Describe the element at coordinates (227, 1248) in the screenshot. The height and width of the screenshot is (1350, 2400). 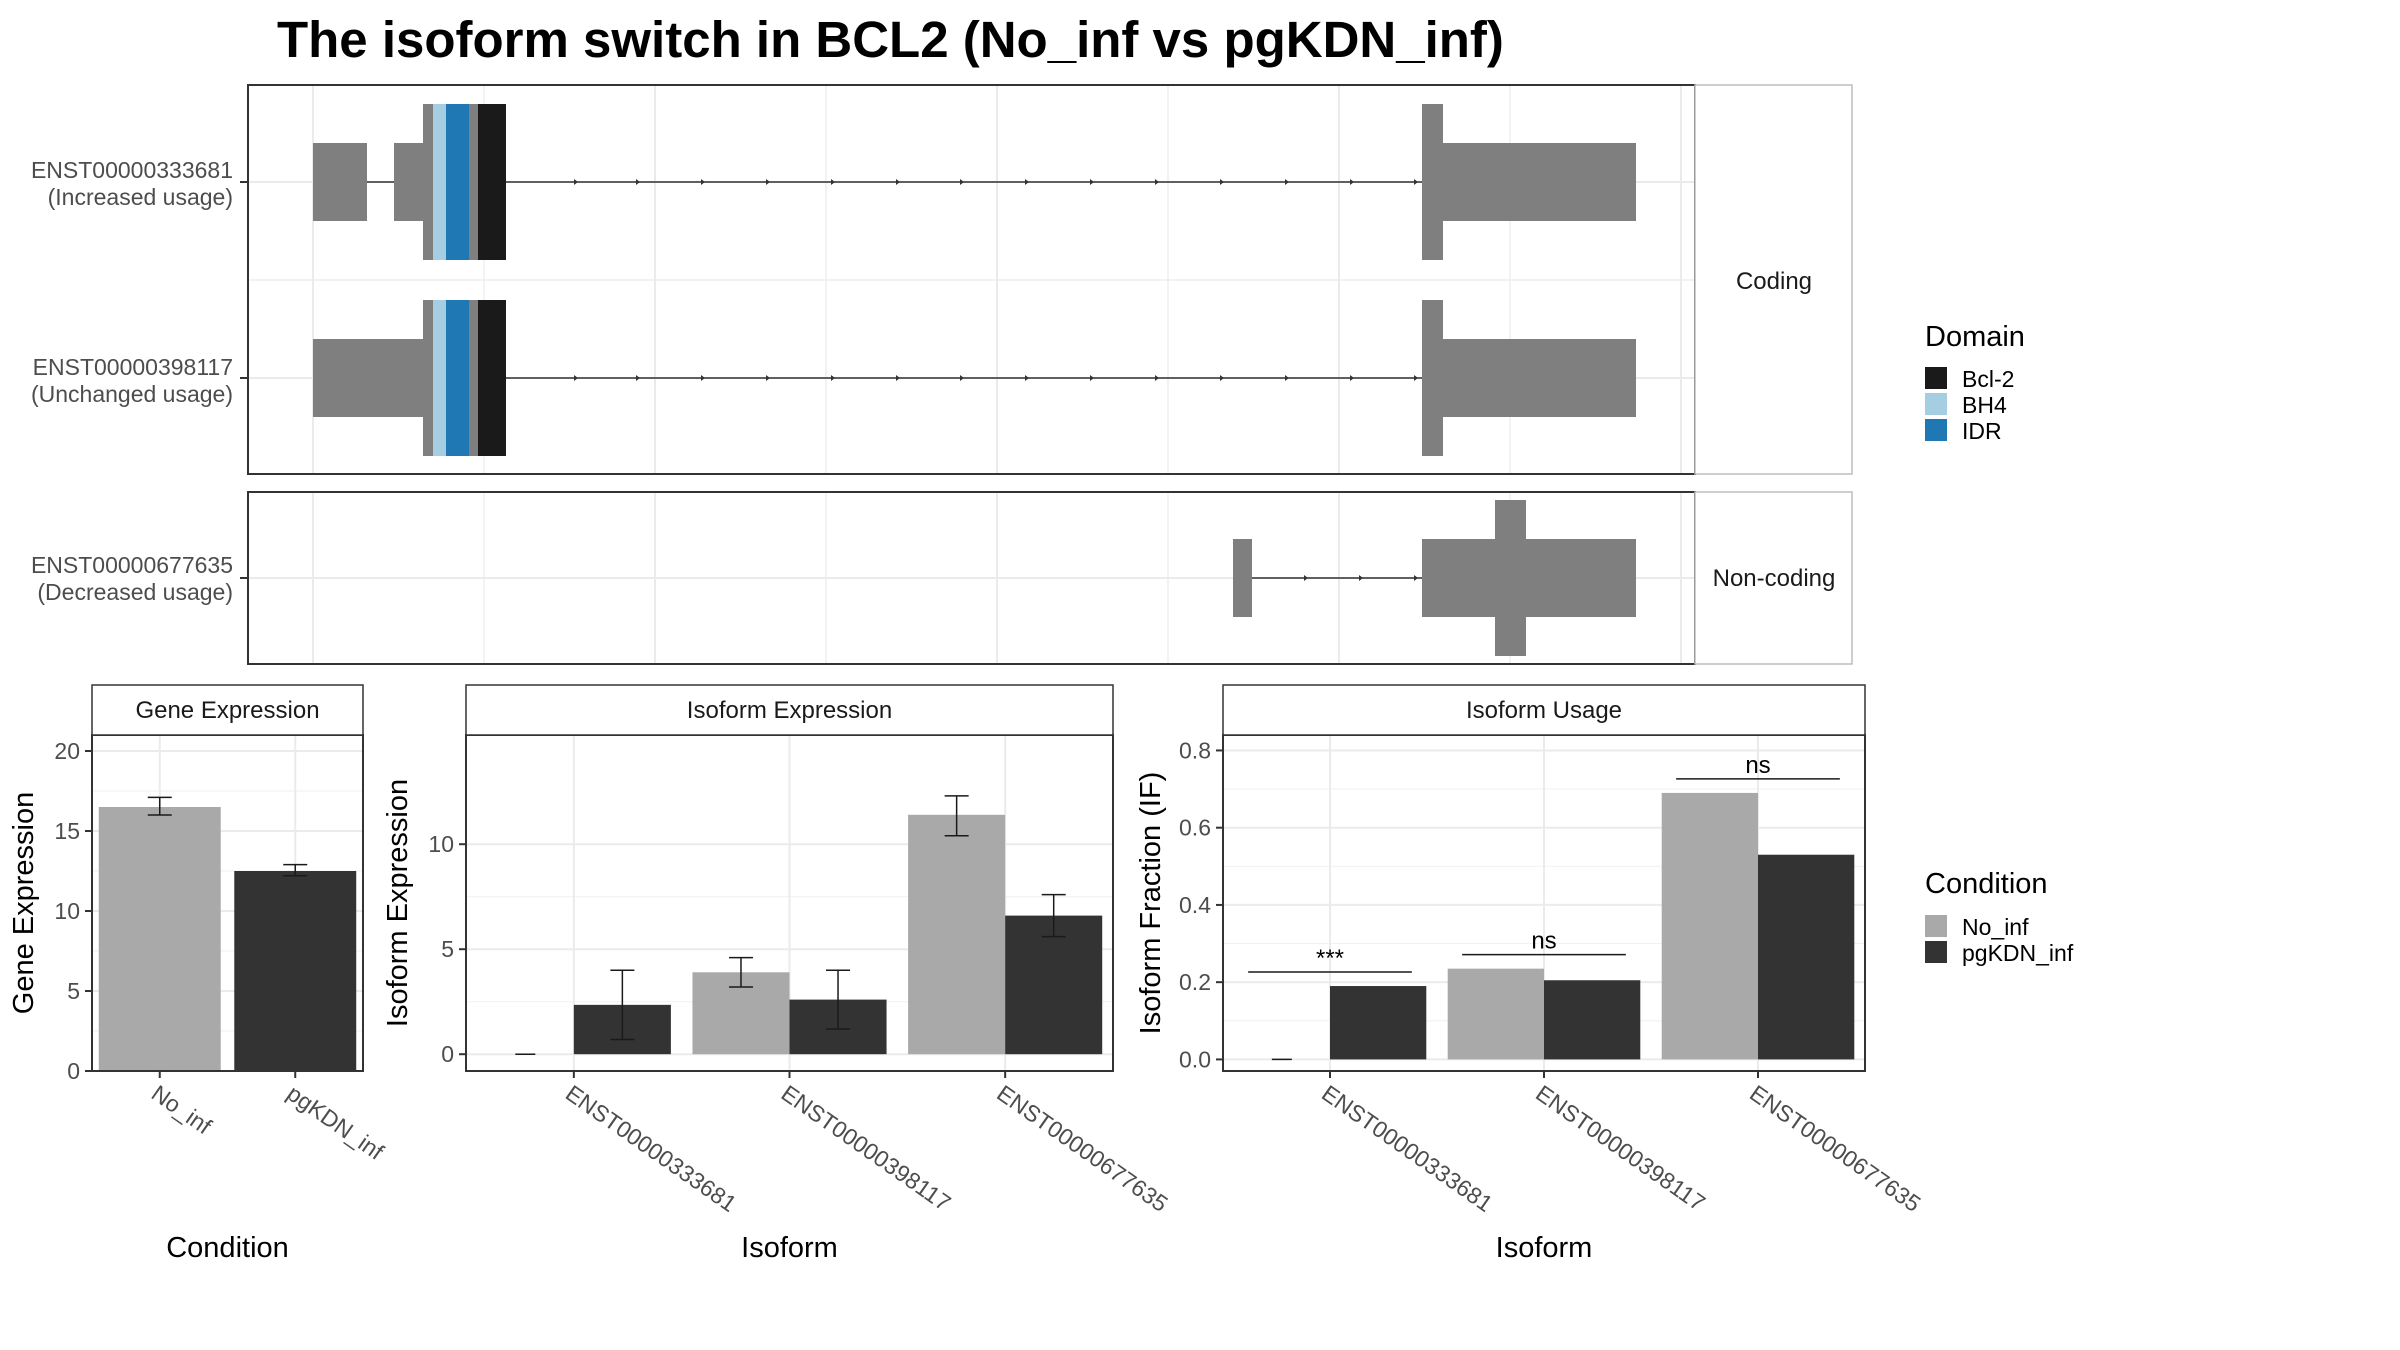
I see `x-axis-title: Condition` at that location.